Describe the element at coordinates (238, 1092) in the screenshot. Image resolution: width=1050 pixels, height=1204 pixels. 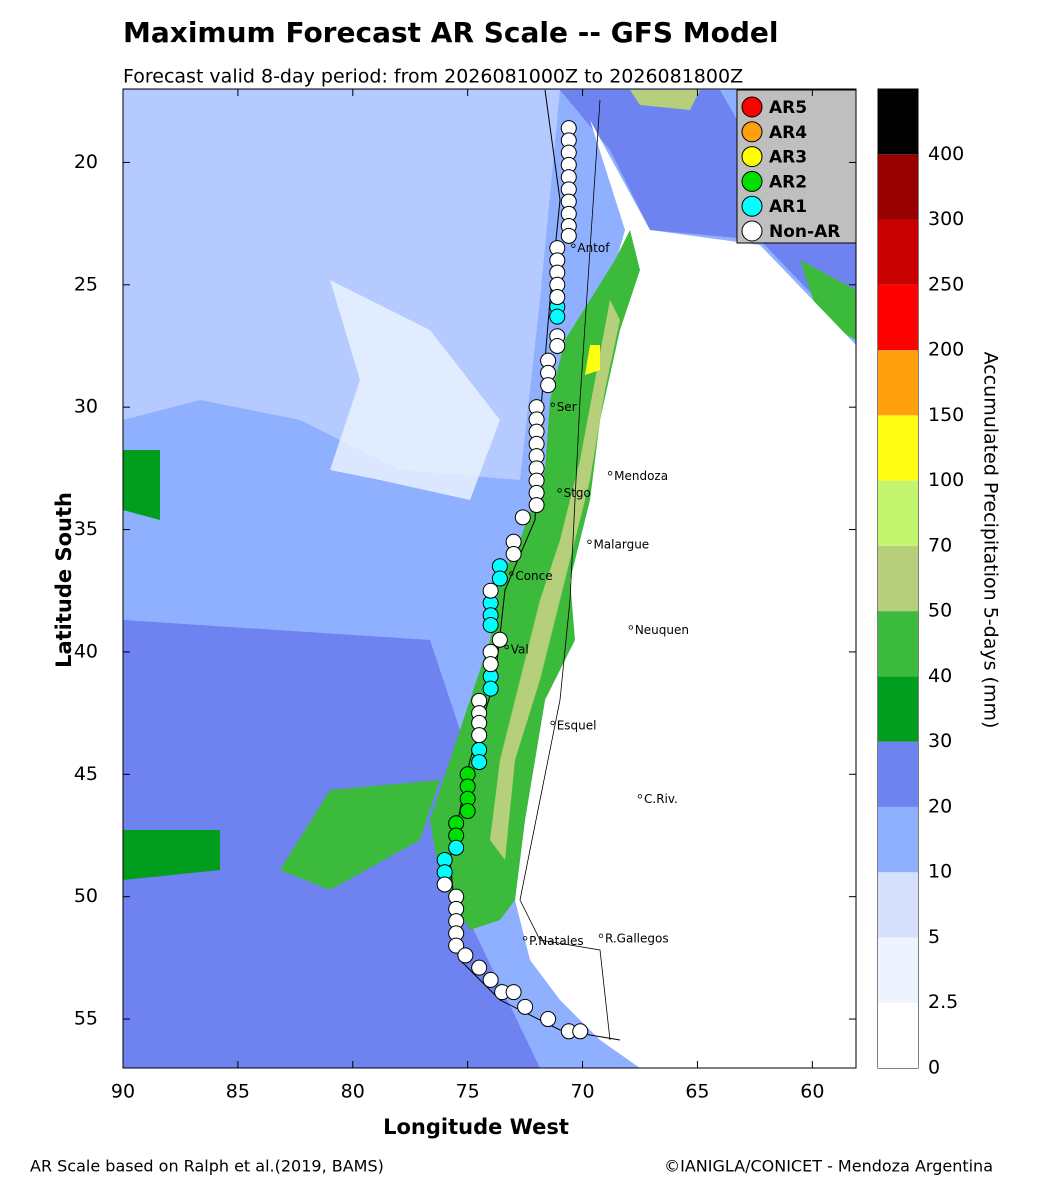
I see `x-tick-label: 85` at that location.